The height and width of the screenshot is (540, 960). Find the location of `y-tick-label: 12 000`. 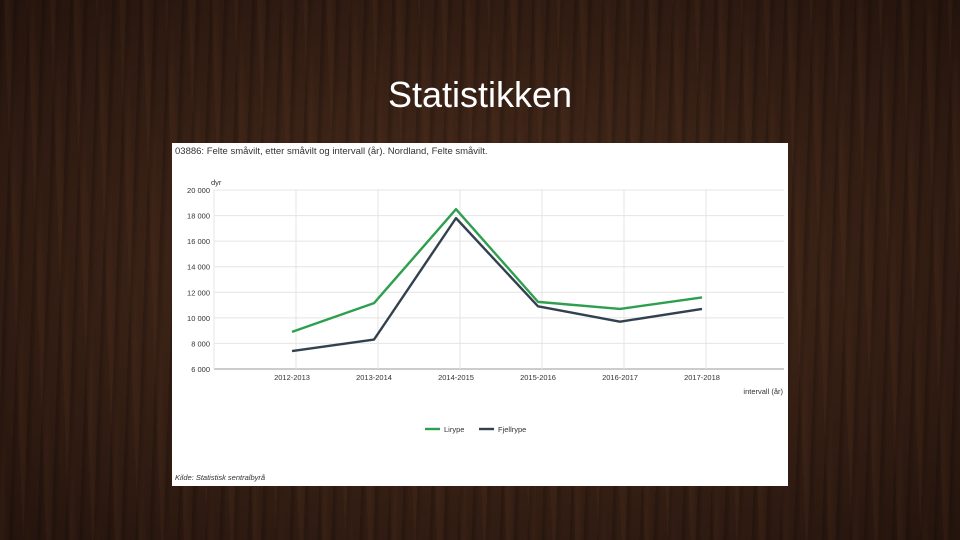

y-tick-label: 12 000 is located at coordinates (198, 292).